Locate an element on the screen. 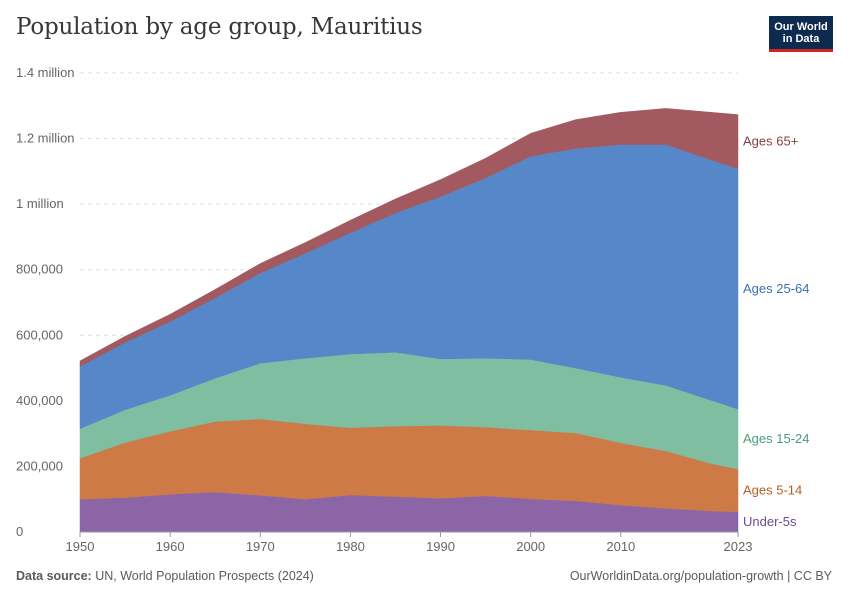 The width and height of the screenshot is (850, 600). chart-title: Population by age group, Mauritius is located at coordinates (219, 27).